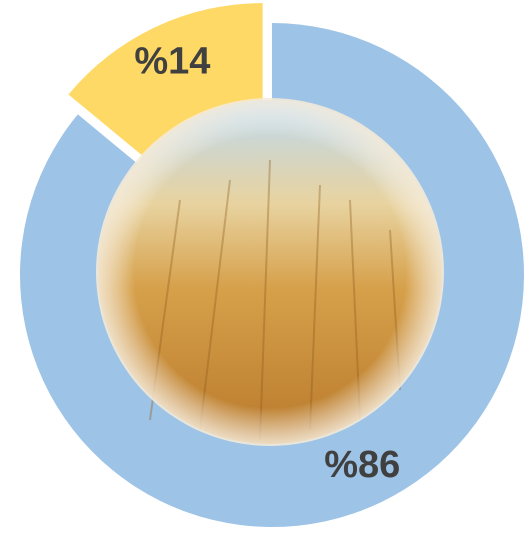 This screenshot has width=526, height=533. Describe the element at coordinates (172, 61) in the screenshot. I see `value-label: %14` at that location.